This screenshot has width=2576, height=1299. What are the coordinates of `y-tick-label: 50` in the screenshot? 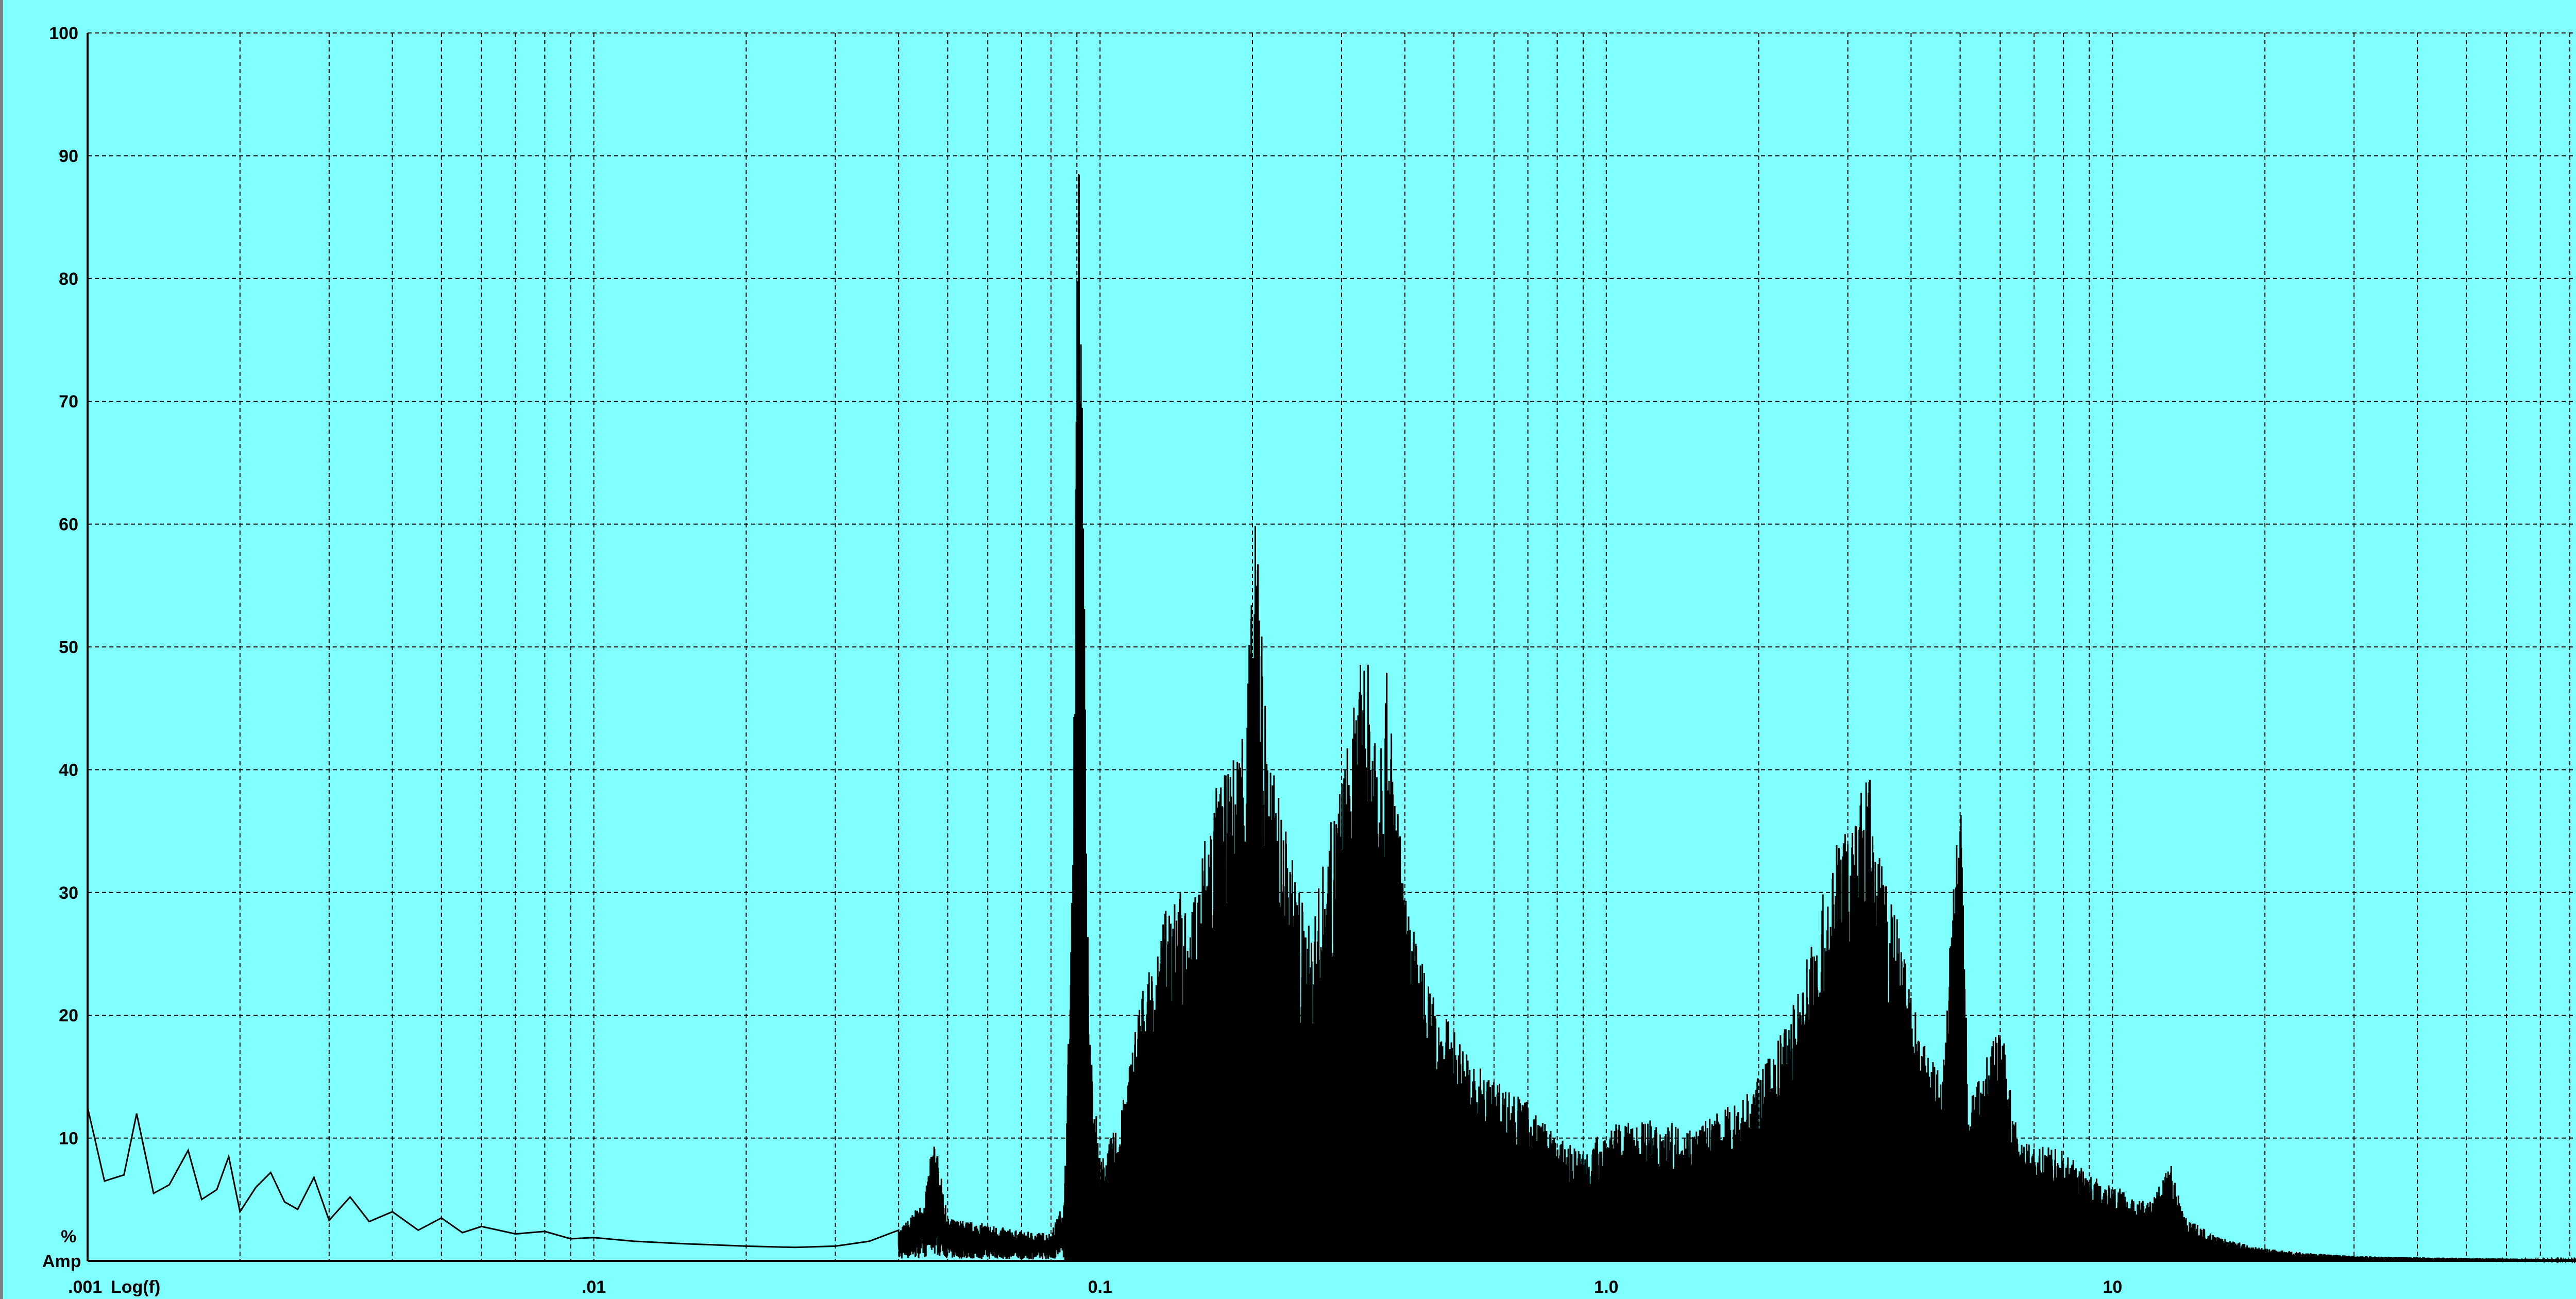 It's located at (68, 647).